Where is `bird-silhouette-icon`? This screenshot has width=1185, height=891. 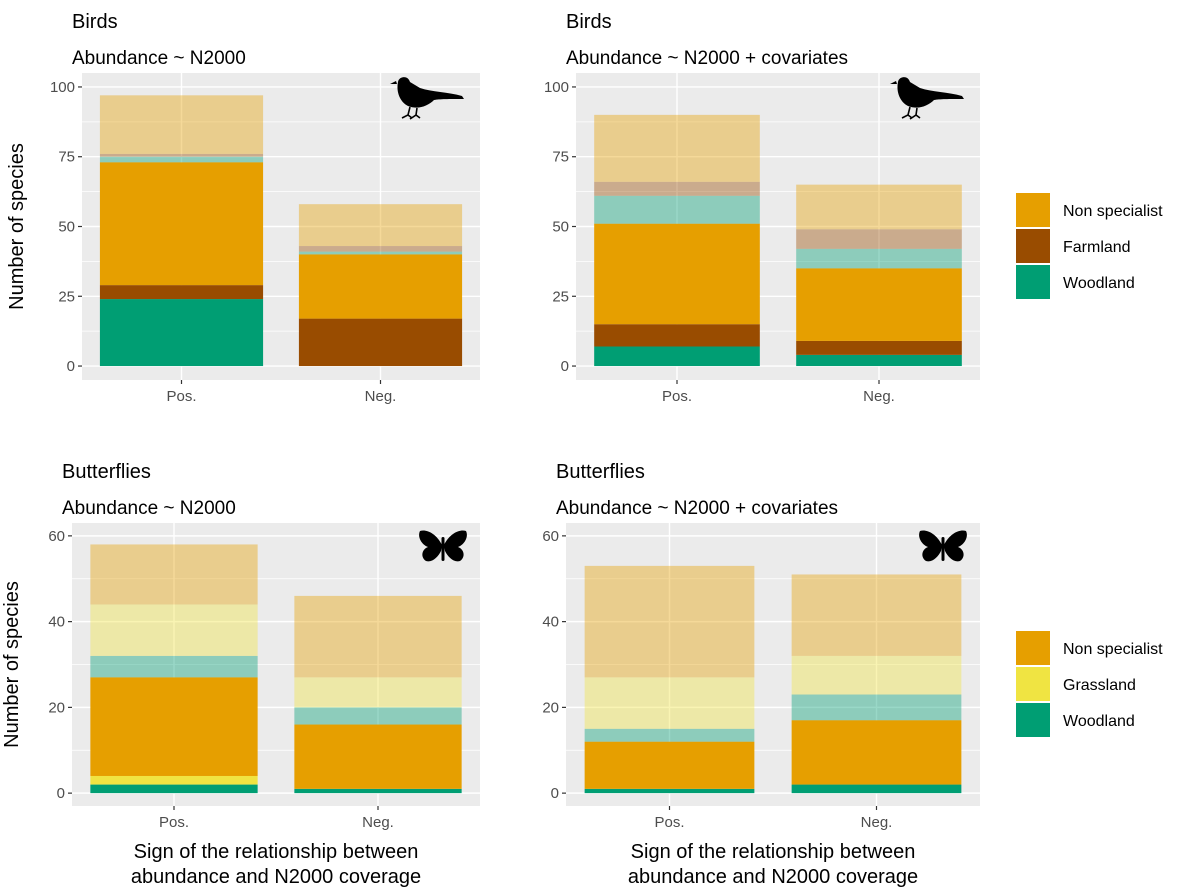
bird-silhouette-icon is located at coordinates (927, 98).